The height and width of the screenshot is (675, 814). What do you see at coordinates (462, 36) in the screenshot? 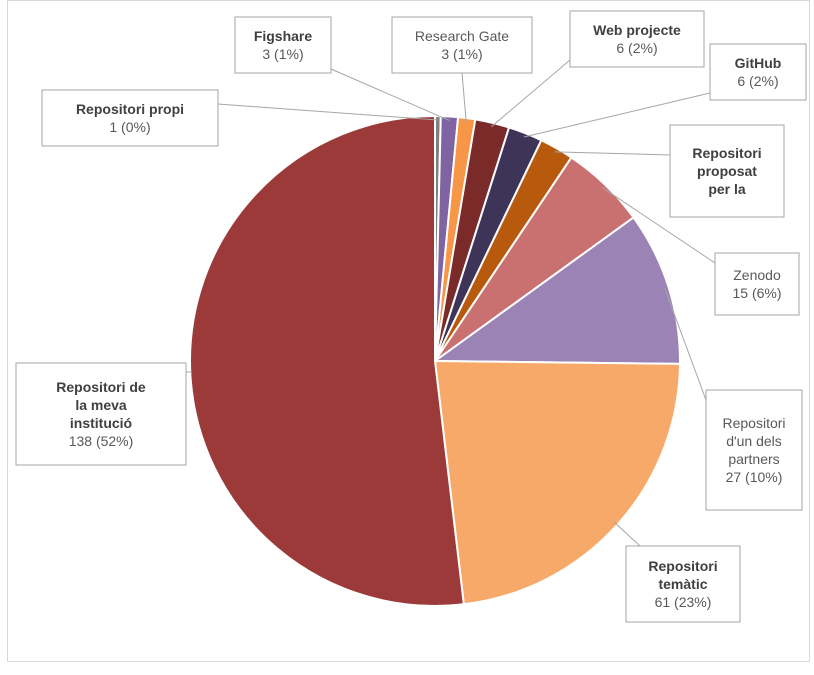
I see `data-label-name: Research Gate` at bounding box center [462, 36].